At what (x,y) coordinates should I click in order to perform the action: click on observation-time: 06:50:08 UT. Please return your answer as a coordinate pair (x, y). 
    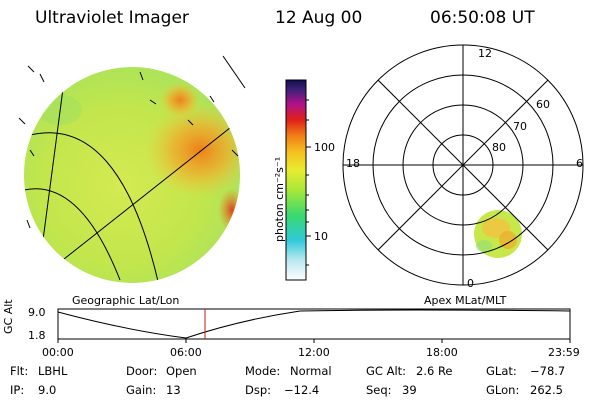
    Looking at the image, I should click on (482, 18).